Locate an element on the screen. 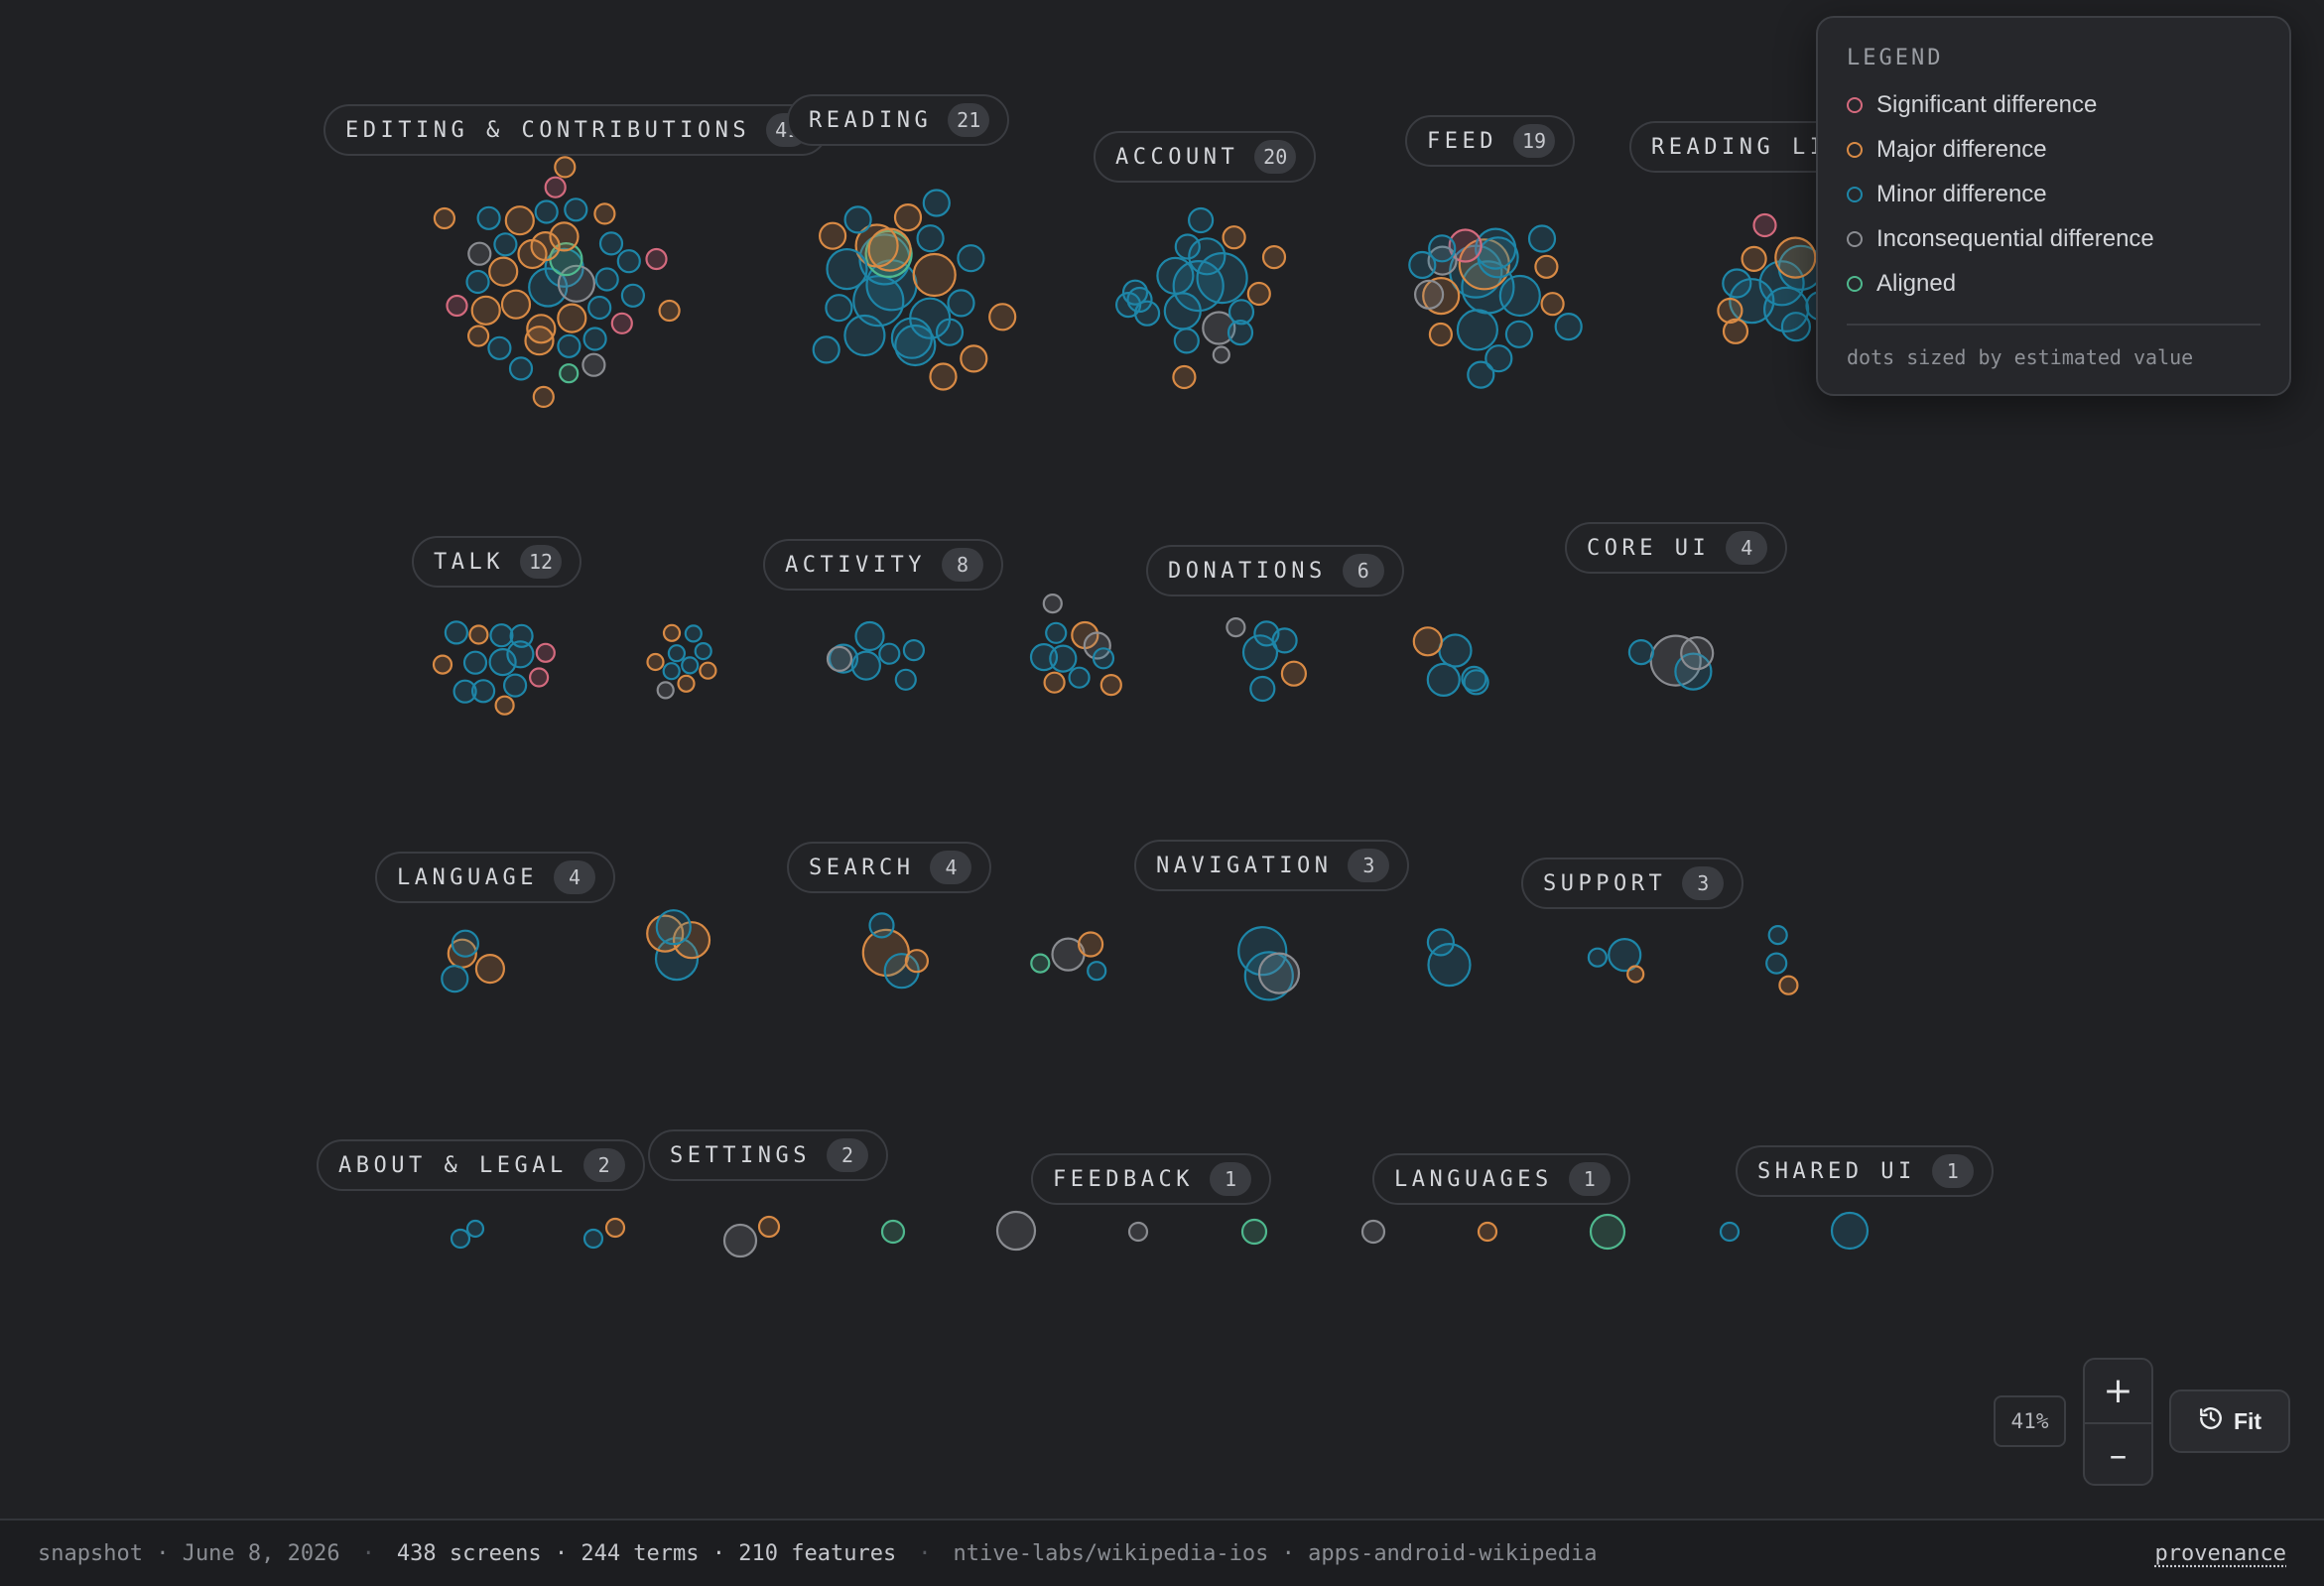 Image resolution: width=2324 pixels, height=1586 pixels. group-label-languages: LANGUAGES 1 is located at coordinates (1501, 1179).